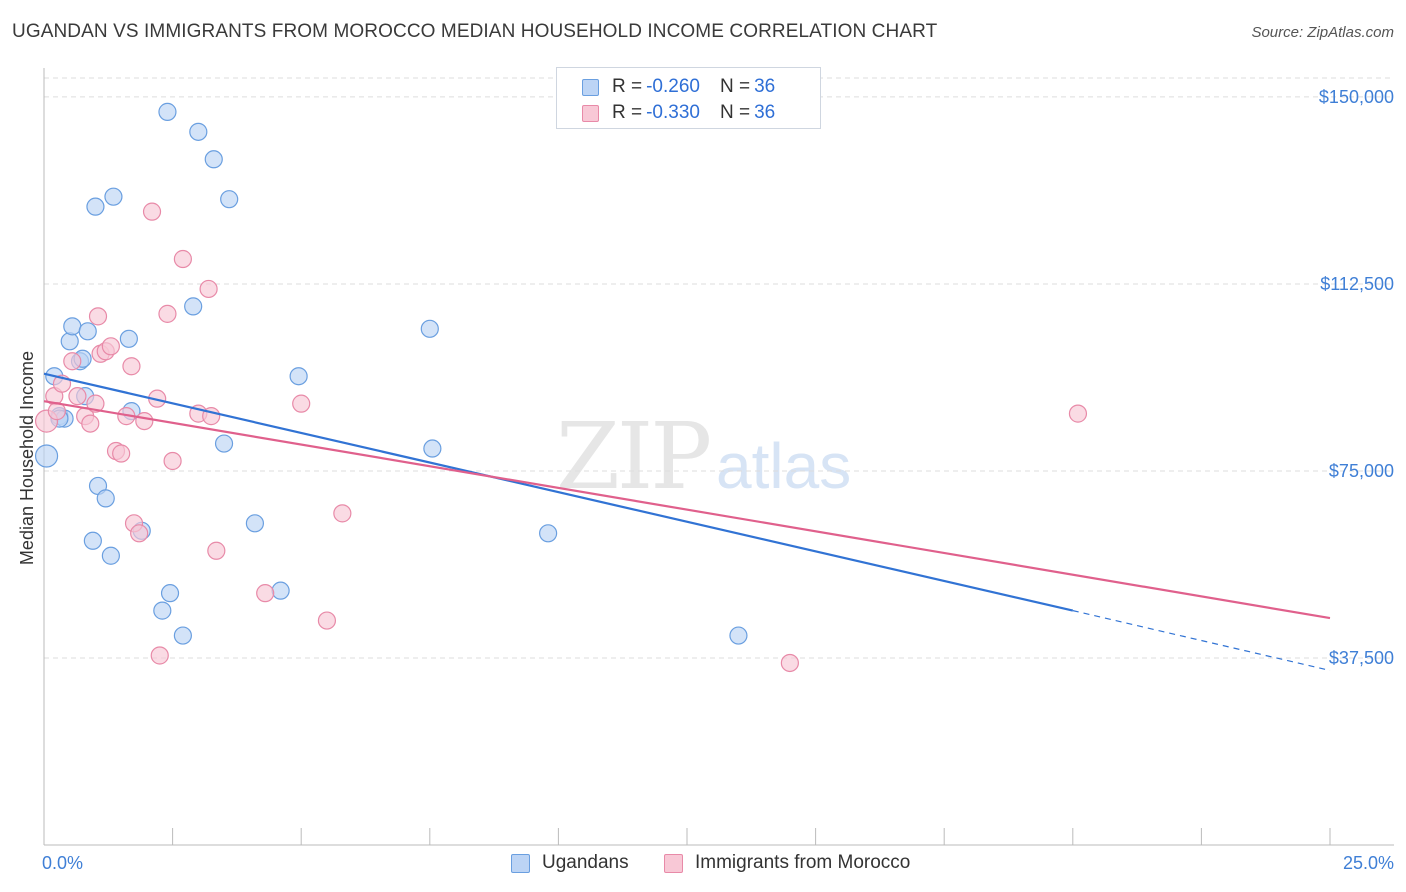 The width and height of the screenshot is (1406, 892). What do you see at coordinates (520, 863) in the screenshot?
I see `bottom-legend-swatch-blue` at bounding box center [520, 863].